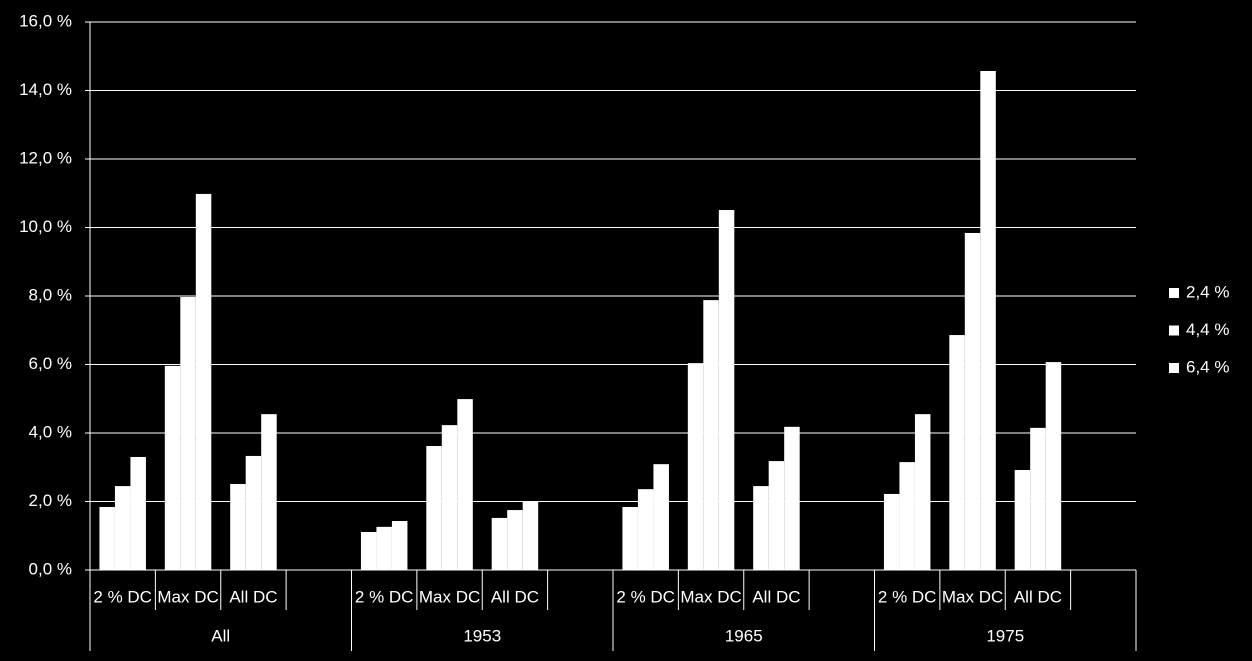  What do you see at coordinates (50, 363) in the screenshot?
I see `y-tick-label: 6,0 %` at bounding box center [50, 363].